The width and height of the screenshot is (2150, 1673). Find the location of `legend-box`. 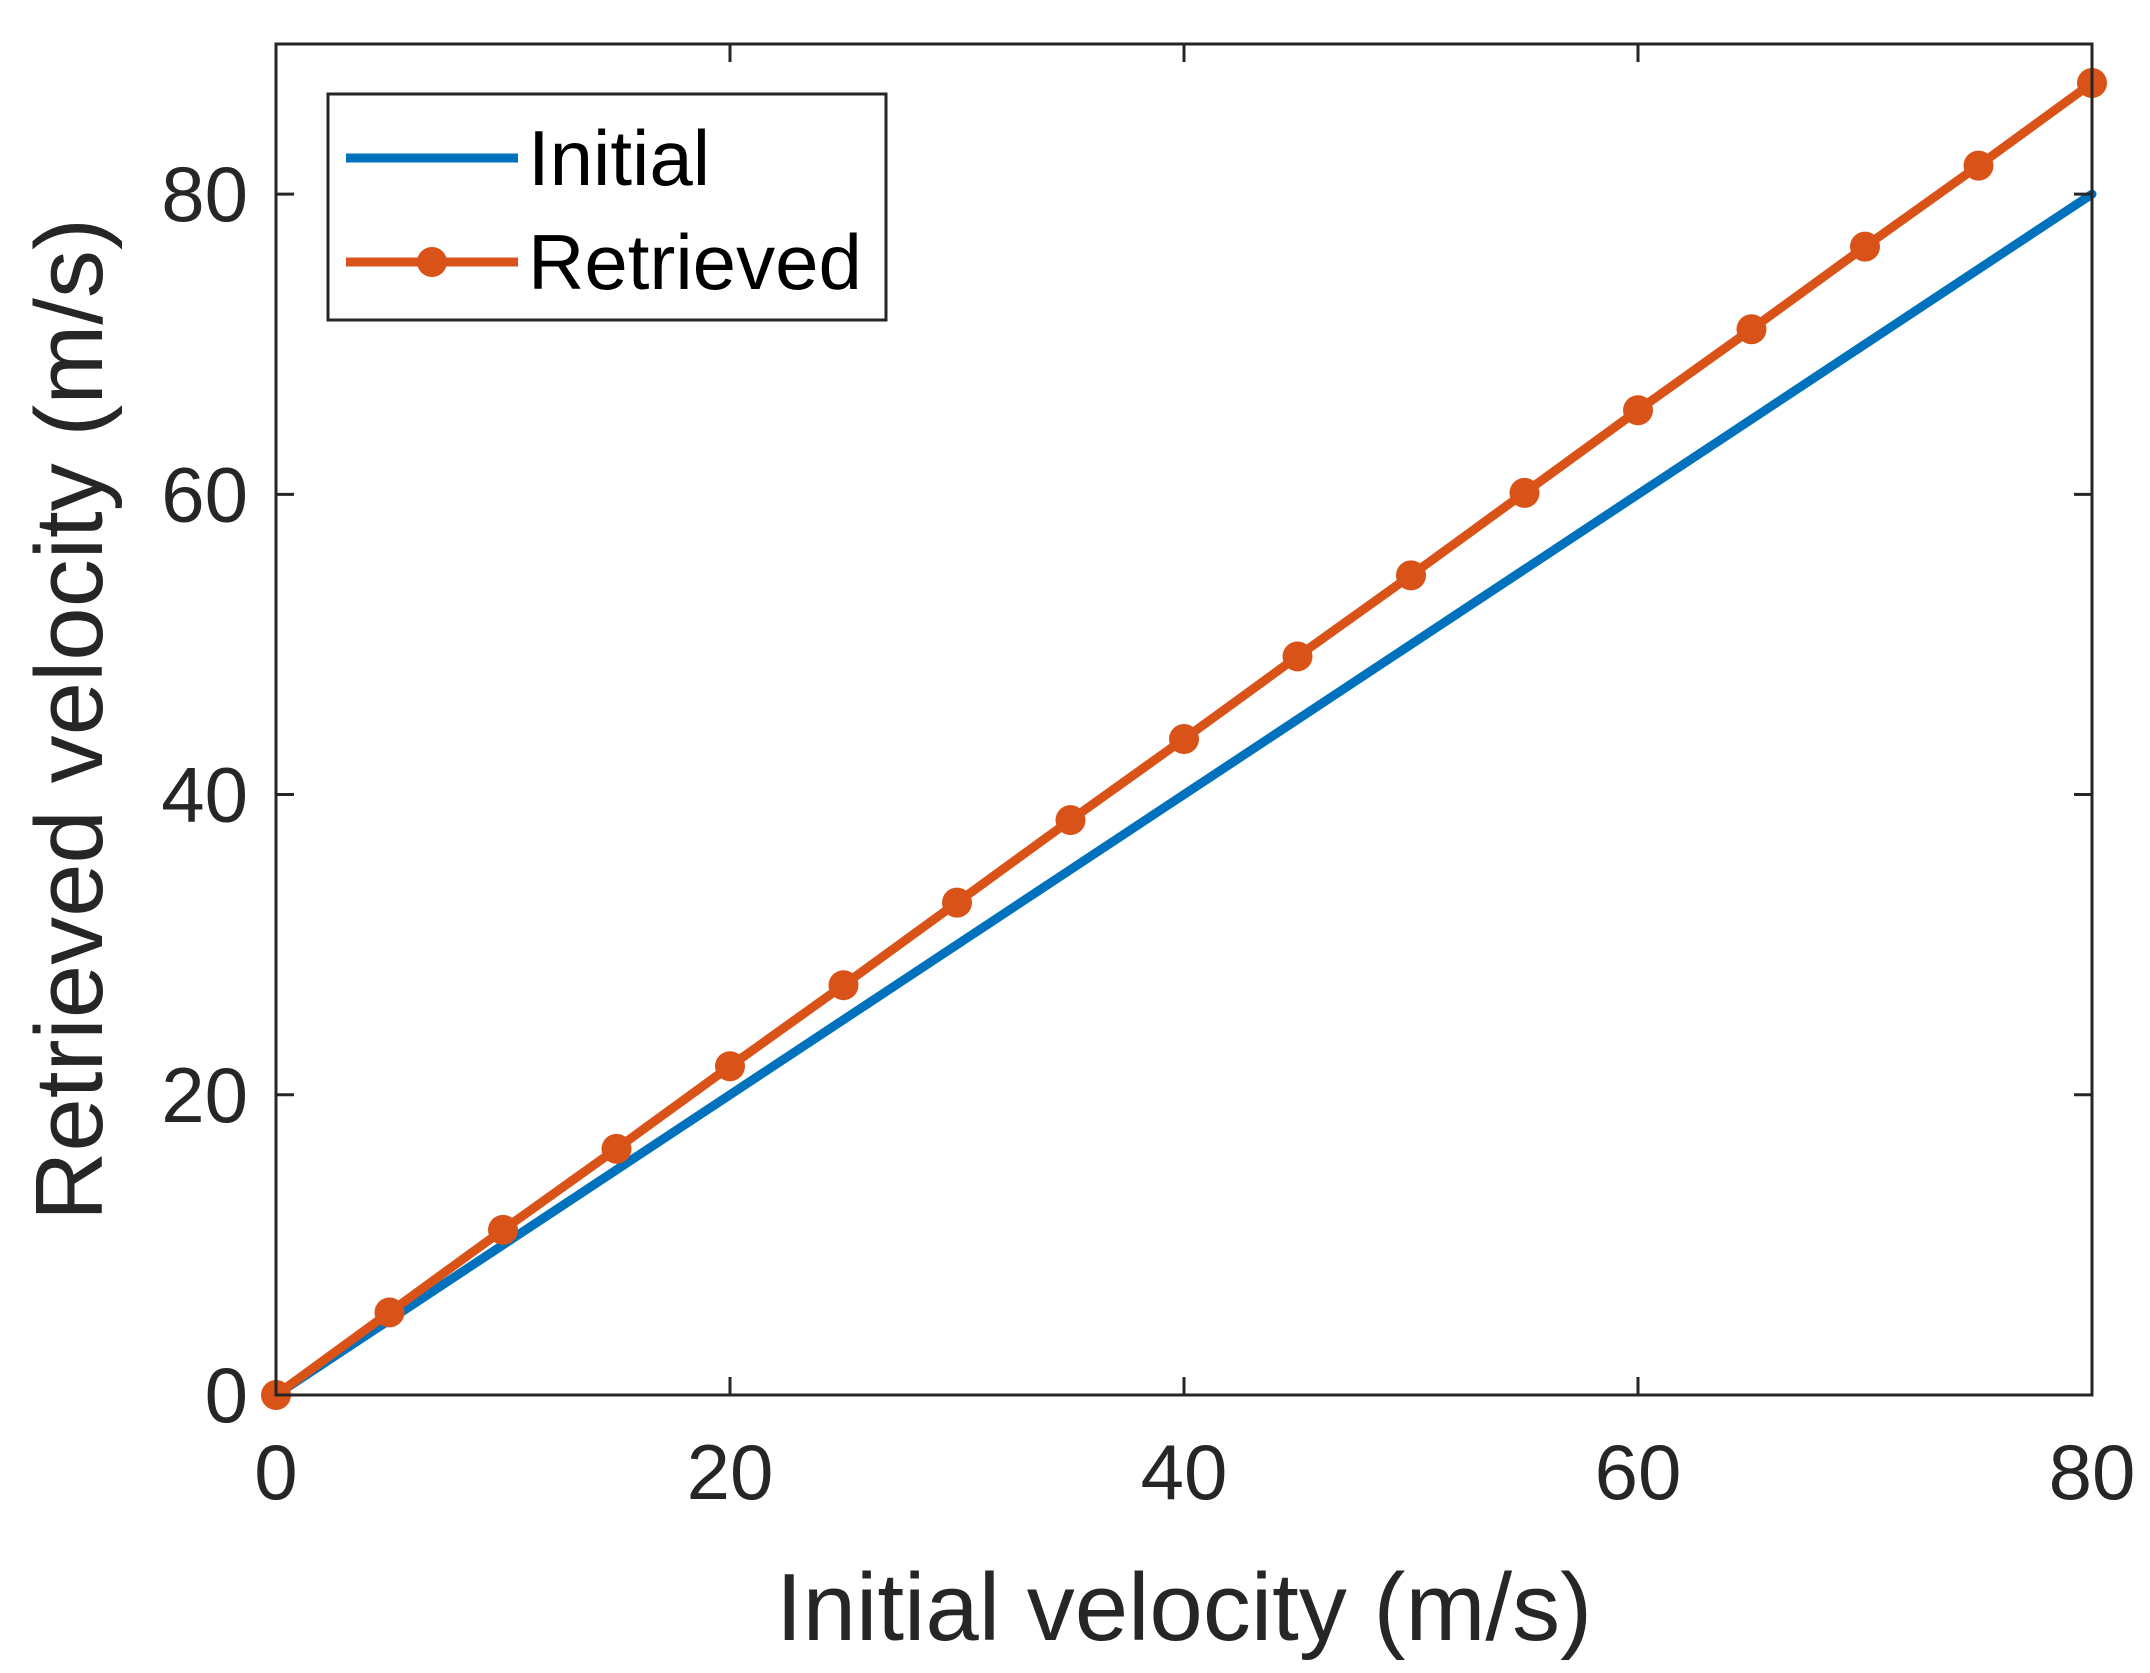

legend-box is located at coordinates (607, 207).